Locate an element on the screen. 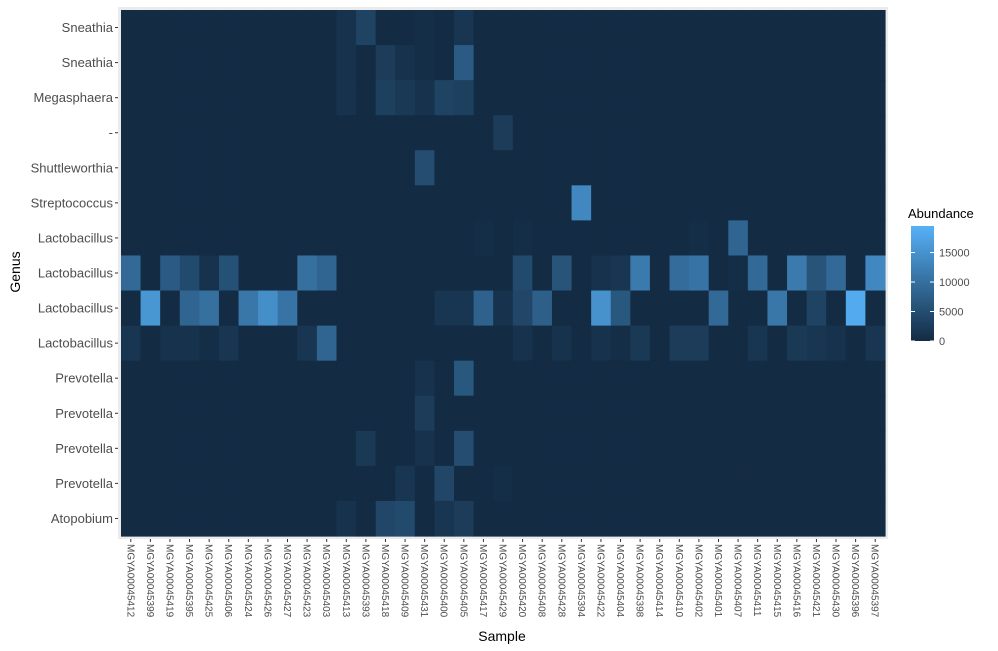 This screenshot has height=651, width=998. legend-tick-label: 15000 is located at coordinates (954, 254).